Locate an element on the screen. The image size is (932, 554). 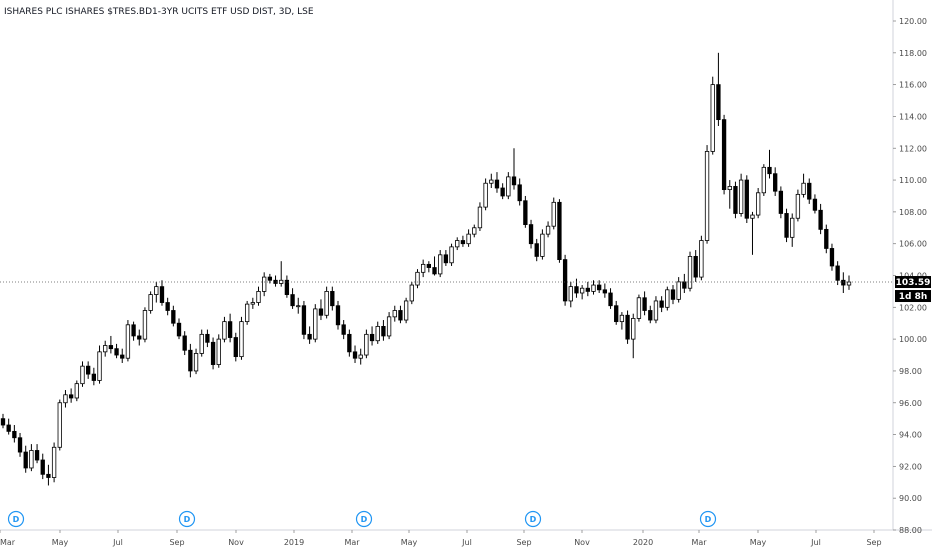
x-tick-label: 2020 is located at coordinates (643, 542).